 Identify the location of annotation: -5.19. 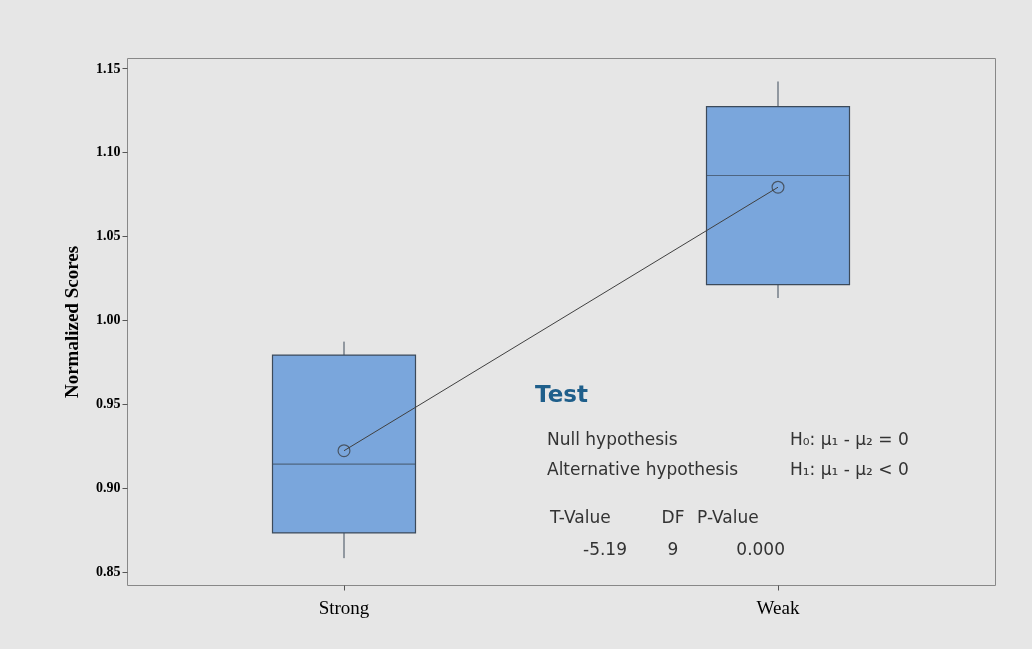
(605, 549).